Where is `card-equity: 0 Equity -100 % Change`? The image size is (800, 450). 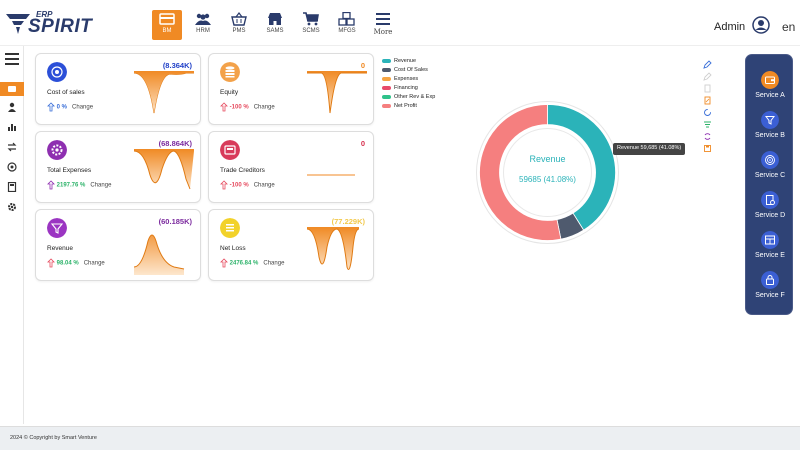 card-equity: 0 Equity -100 % Change is located at coordinates (291, 89).